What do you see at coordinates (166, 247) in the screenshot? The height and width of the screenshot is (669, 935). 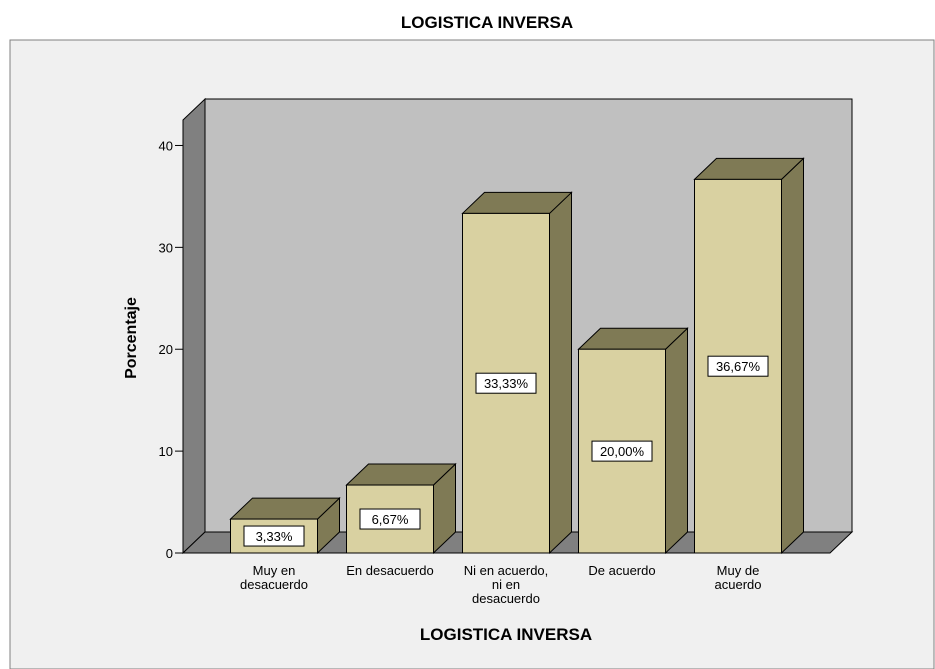 I see `y-tick-label: 30` at bounding box center [166, 247].